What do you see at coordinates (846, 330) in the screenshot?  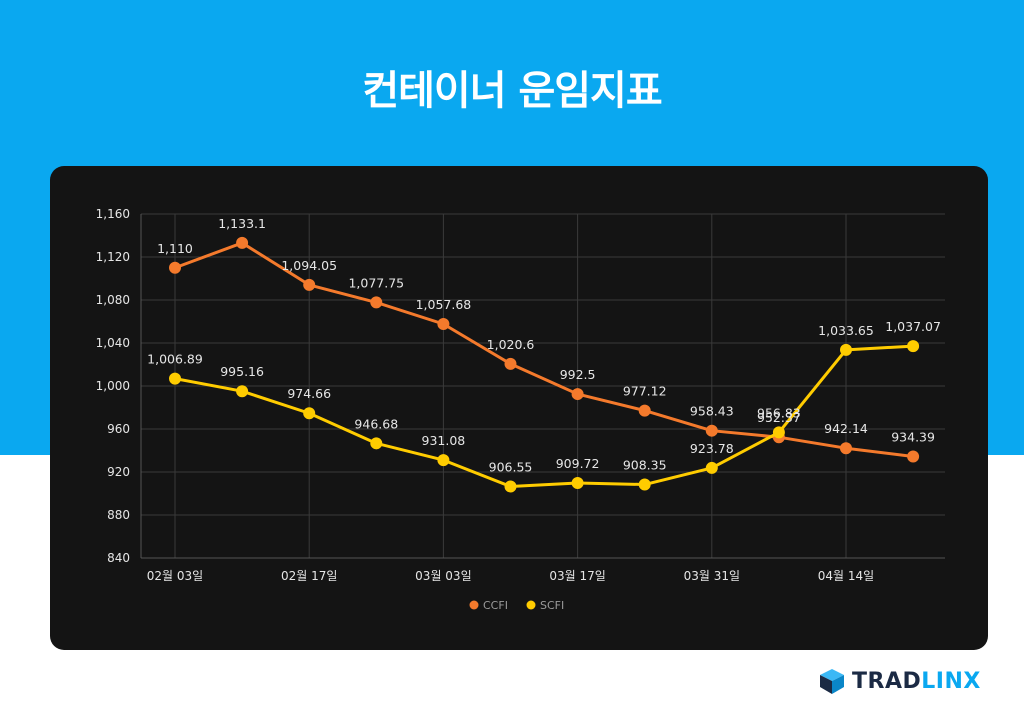 I see `data-label-scfi: 1,033.65` at bounding box center [846, 330].